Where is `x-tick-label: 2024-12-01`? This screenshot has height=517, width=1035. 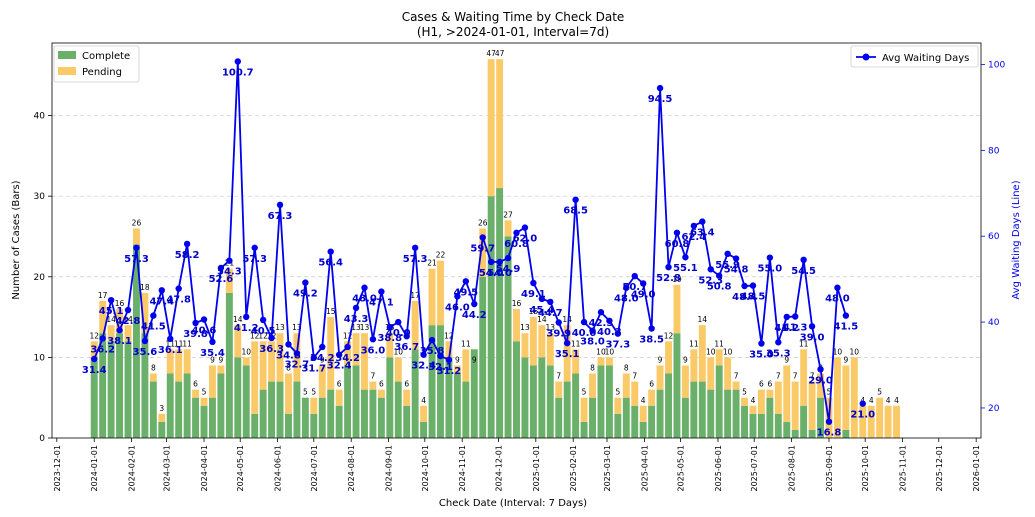
x-tick-label: 2024-12-01 is located at coordinates (498, 468).